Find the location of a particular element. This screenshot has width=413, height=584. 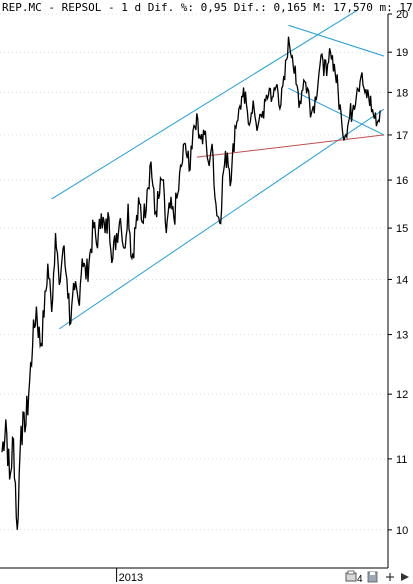

y-tick-label-15: 15 is located at coordinates (402, 229).